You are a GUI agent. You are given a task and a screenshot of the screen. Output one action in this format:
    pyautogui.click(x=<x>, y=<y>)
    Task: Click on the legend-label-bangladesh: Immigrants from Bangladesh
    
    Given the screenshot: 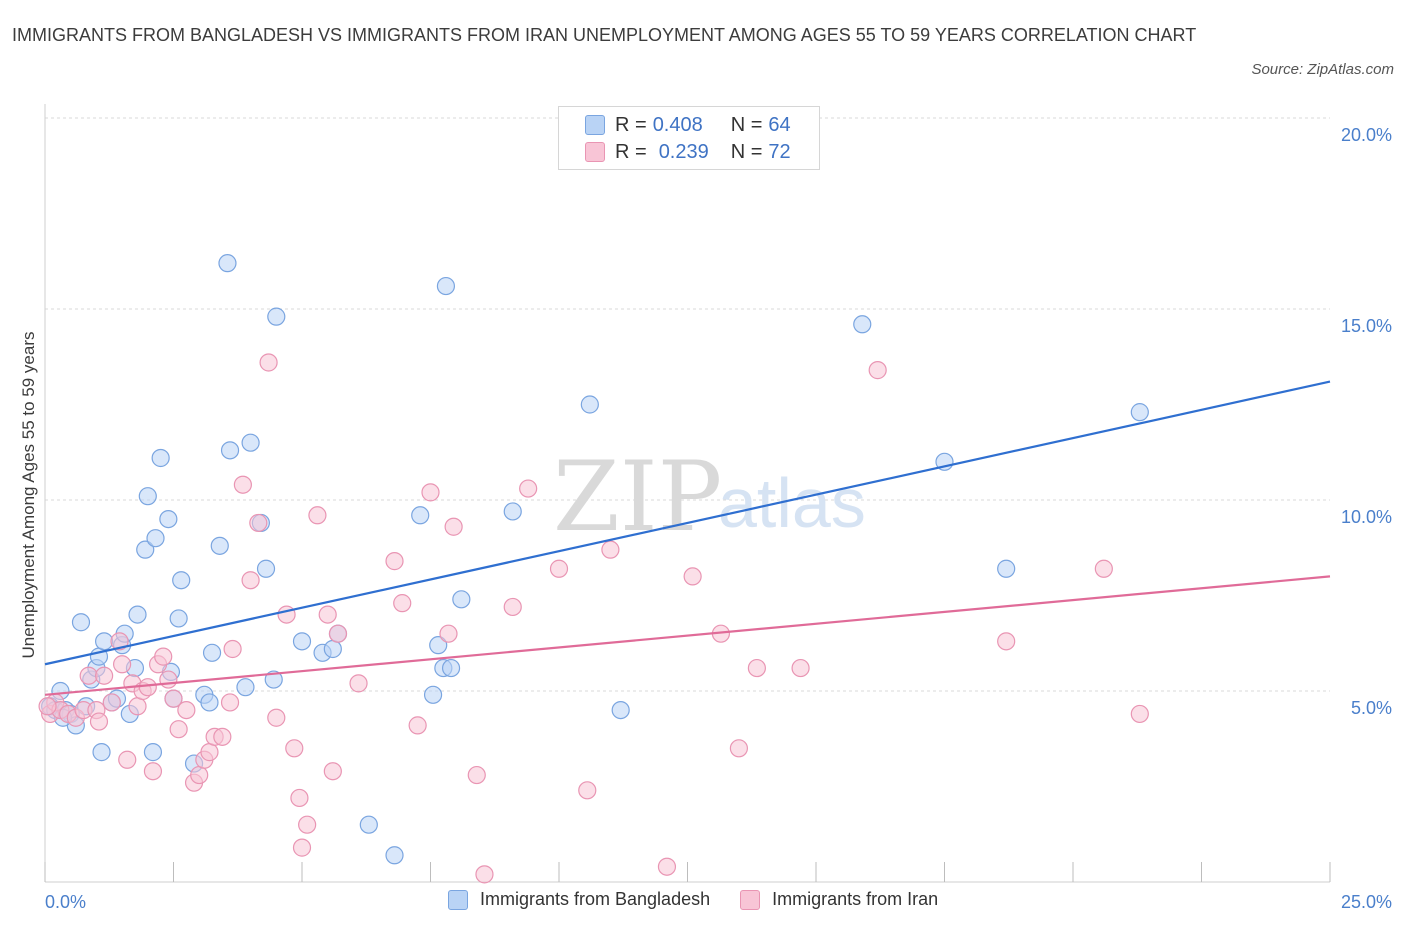 What is the action you would take?
    pyautogui.click(x=595, y=899)
    